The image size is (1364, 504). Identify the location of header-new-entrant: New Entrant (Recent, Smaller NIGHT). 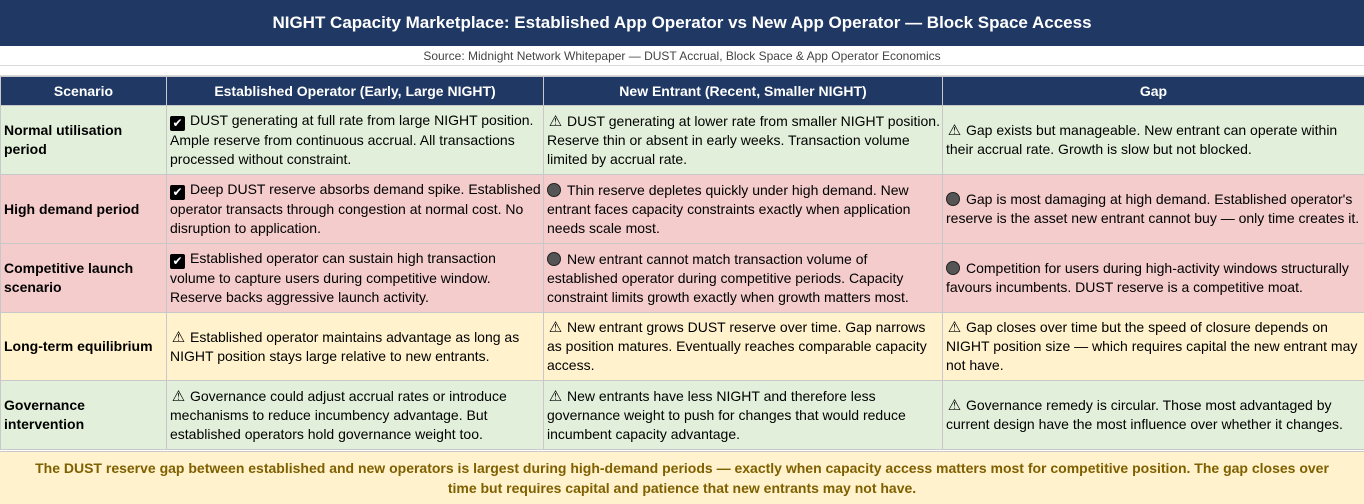
(743, 91).